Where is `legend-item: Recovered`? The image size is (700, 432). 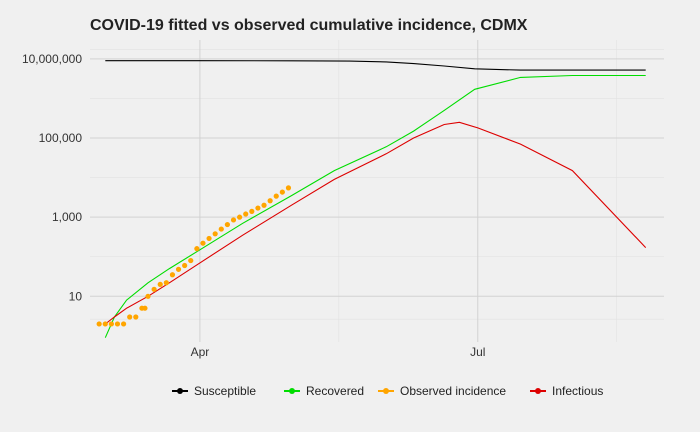
legend-item: Recovered is located at coordinates (323, 391).